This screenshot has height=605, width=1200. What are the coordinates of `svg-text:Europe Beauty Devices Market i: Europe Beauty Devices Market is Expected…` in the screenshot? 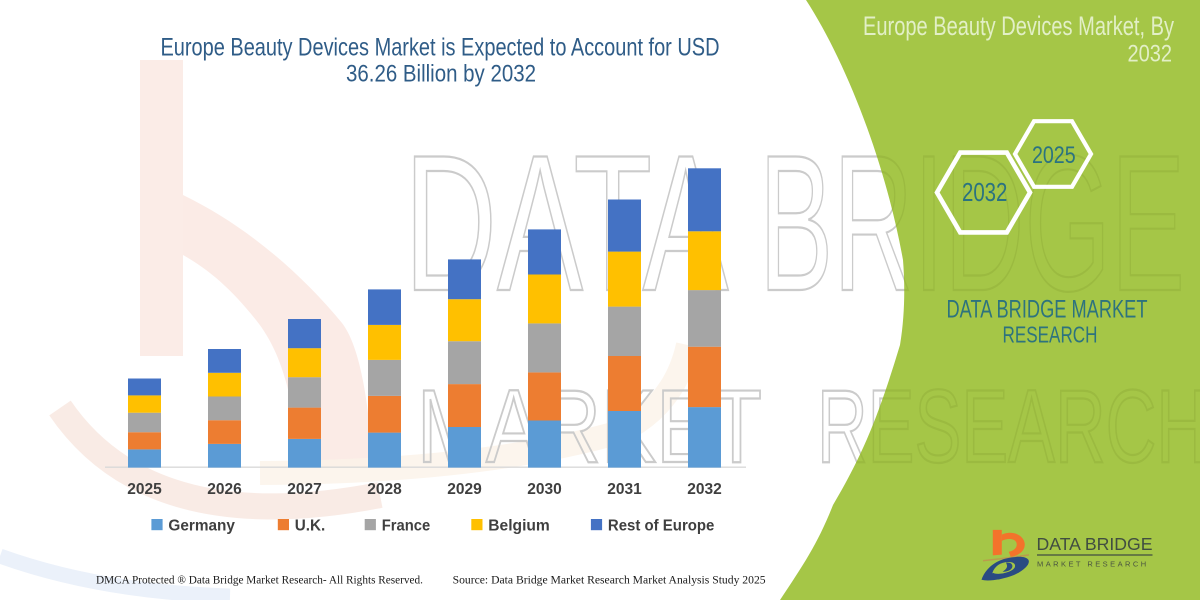 It's located at (440, 47).